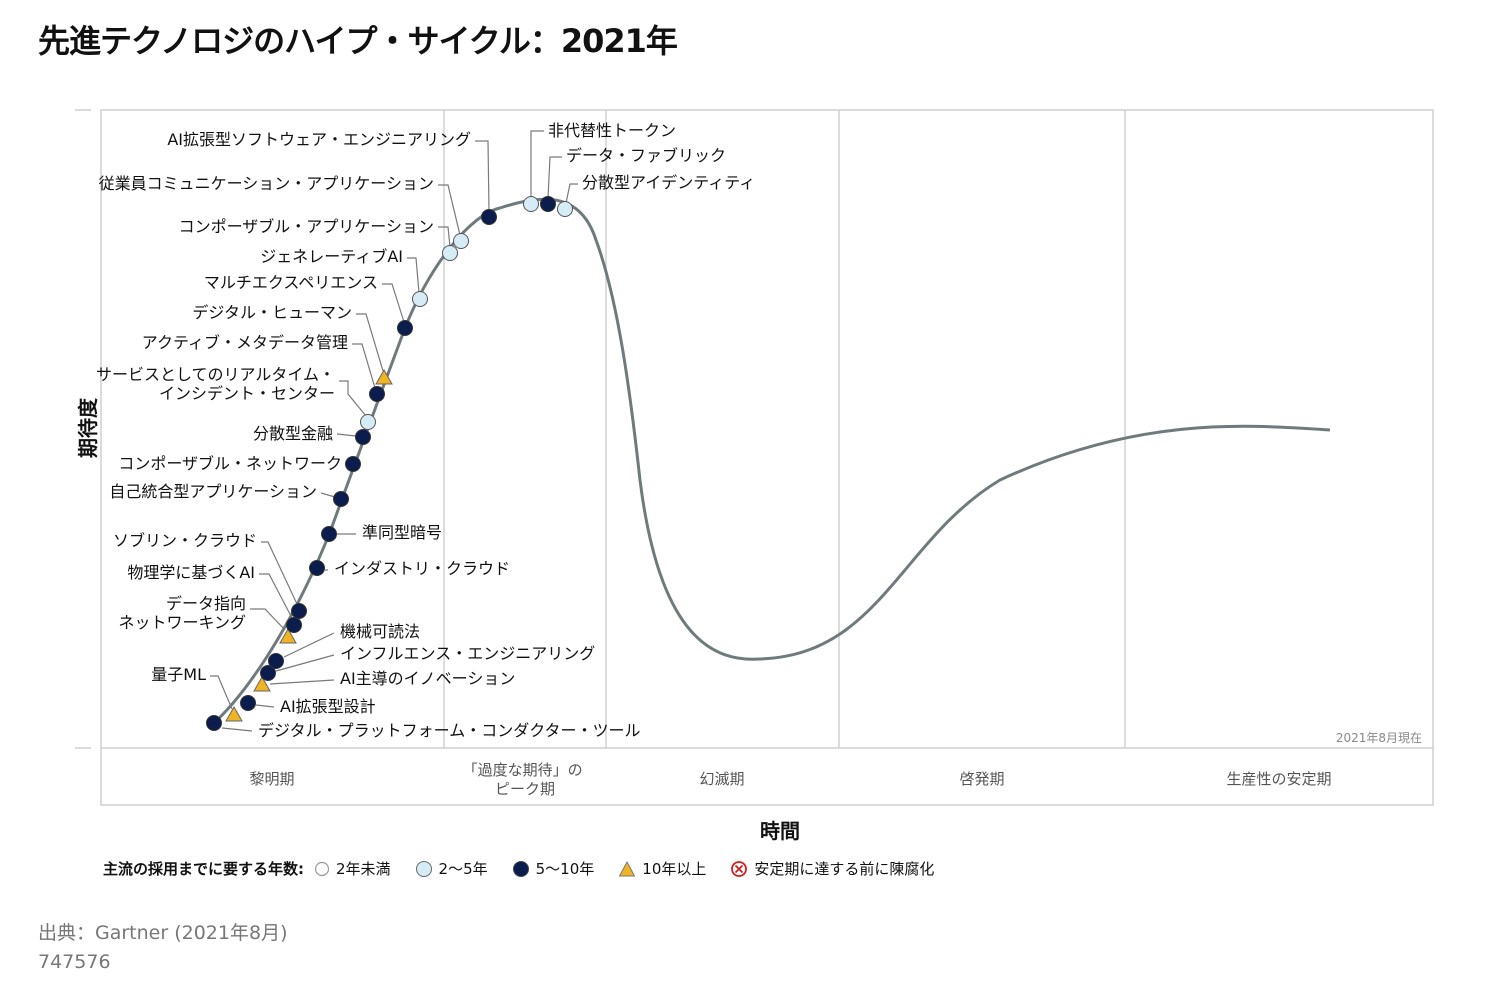  I want to click on tech-label-line: 非代替性トークン, so click(612, 130).